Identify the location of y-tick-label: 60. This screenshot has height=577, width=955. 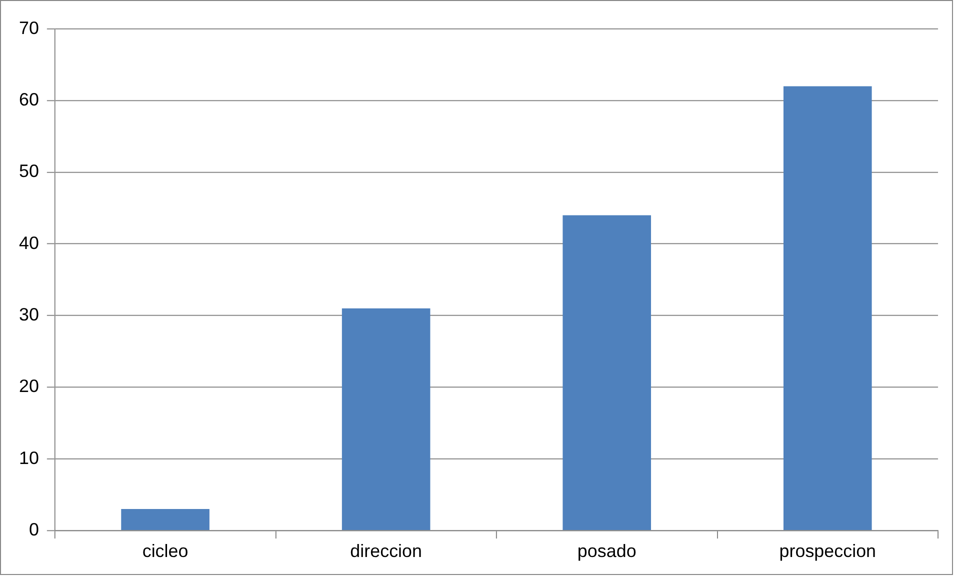
(28, 100).